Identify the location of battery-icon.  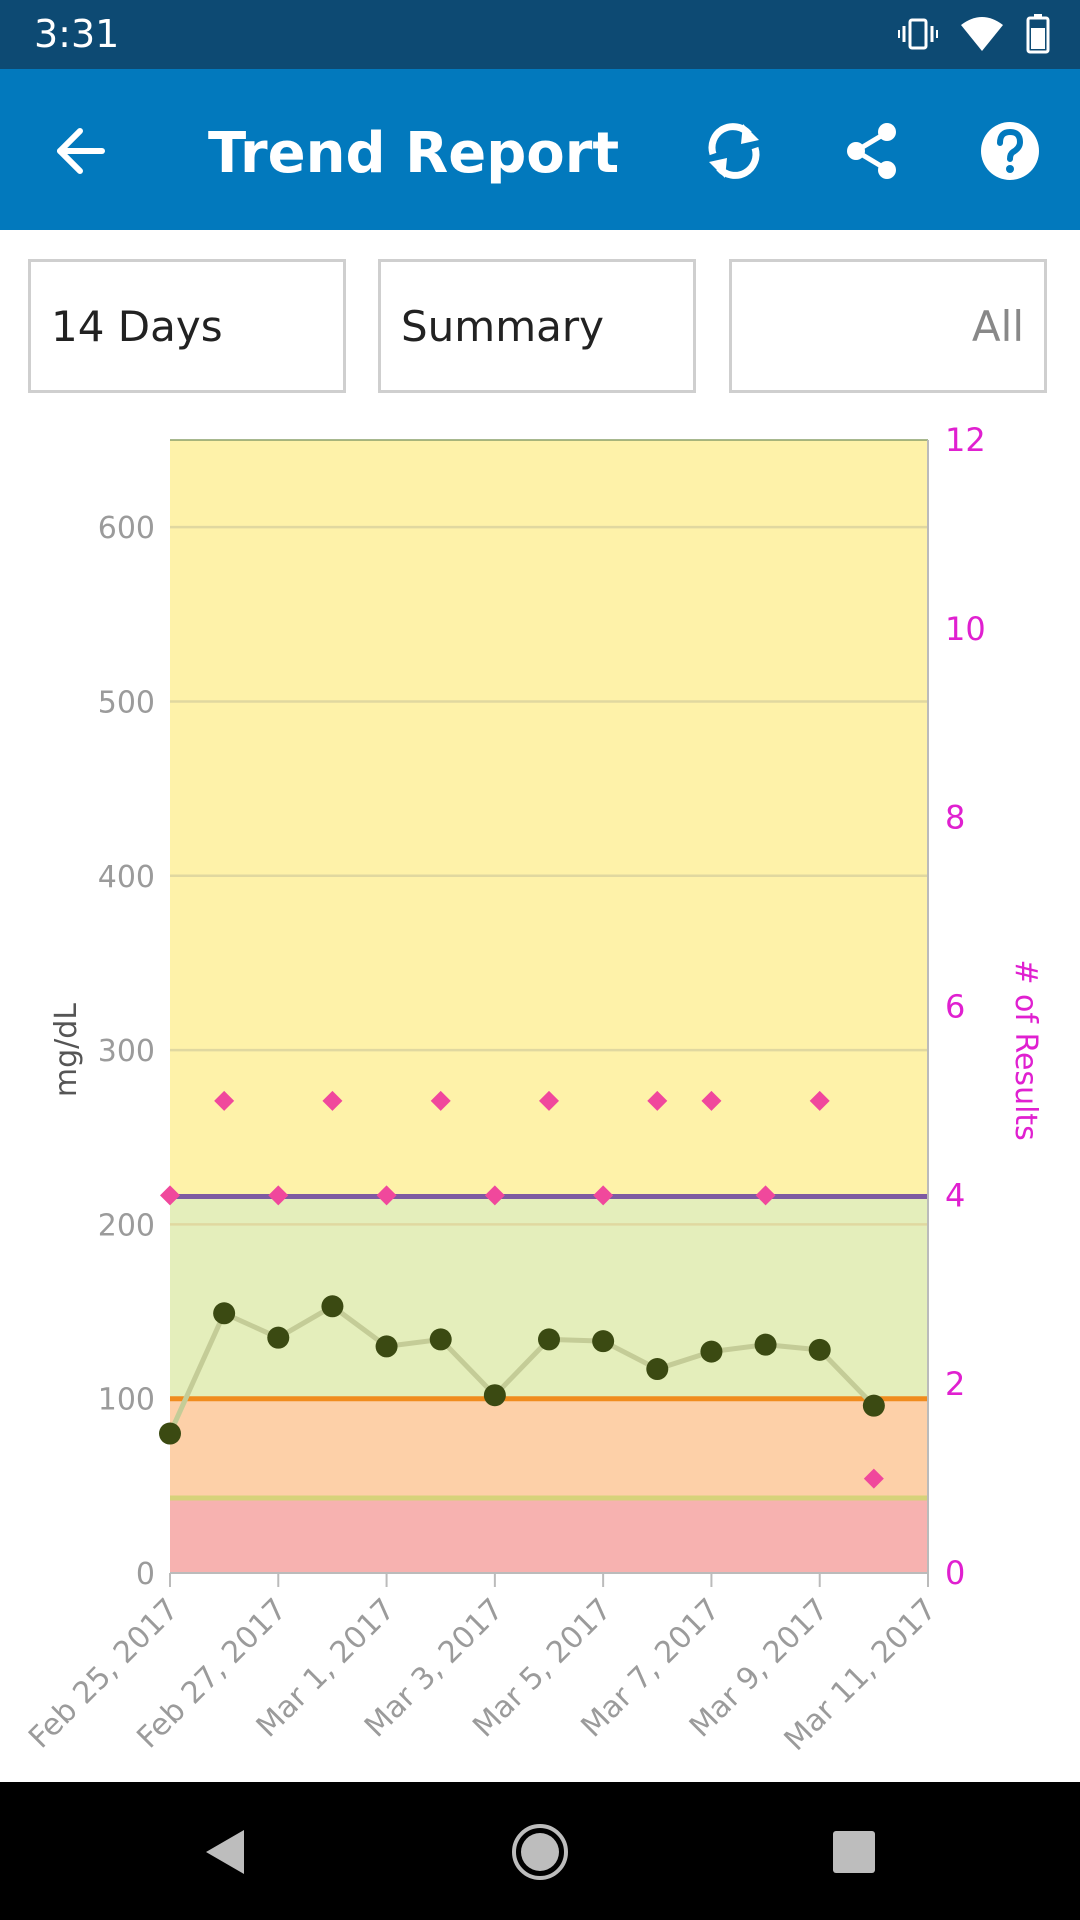
(1038, 36).